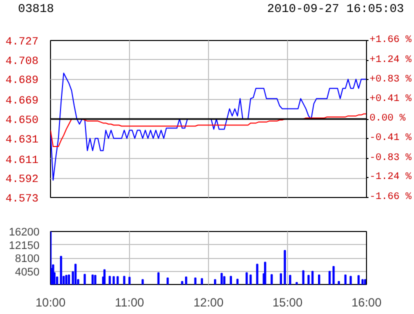 The image size is (414, 314). What do you see at coordinates (22, 102) in the screenshot?
I see `y-tick-label: 4.669` at bounding box center [22, 102].